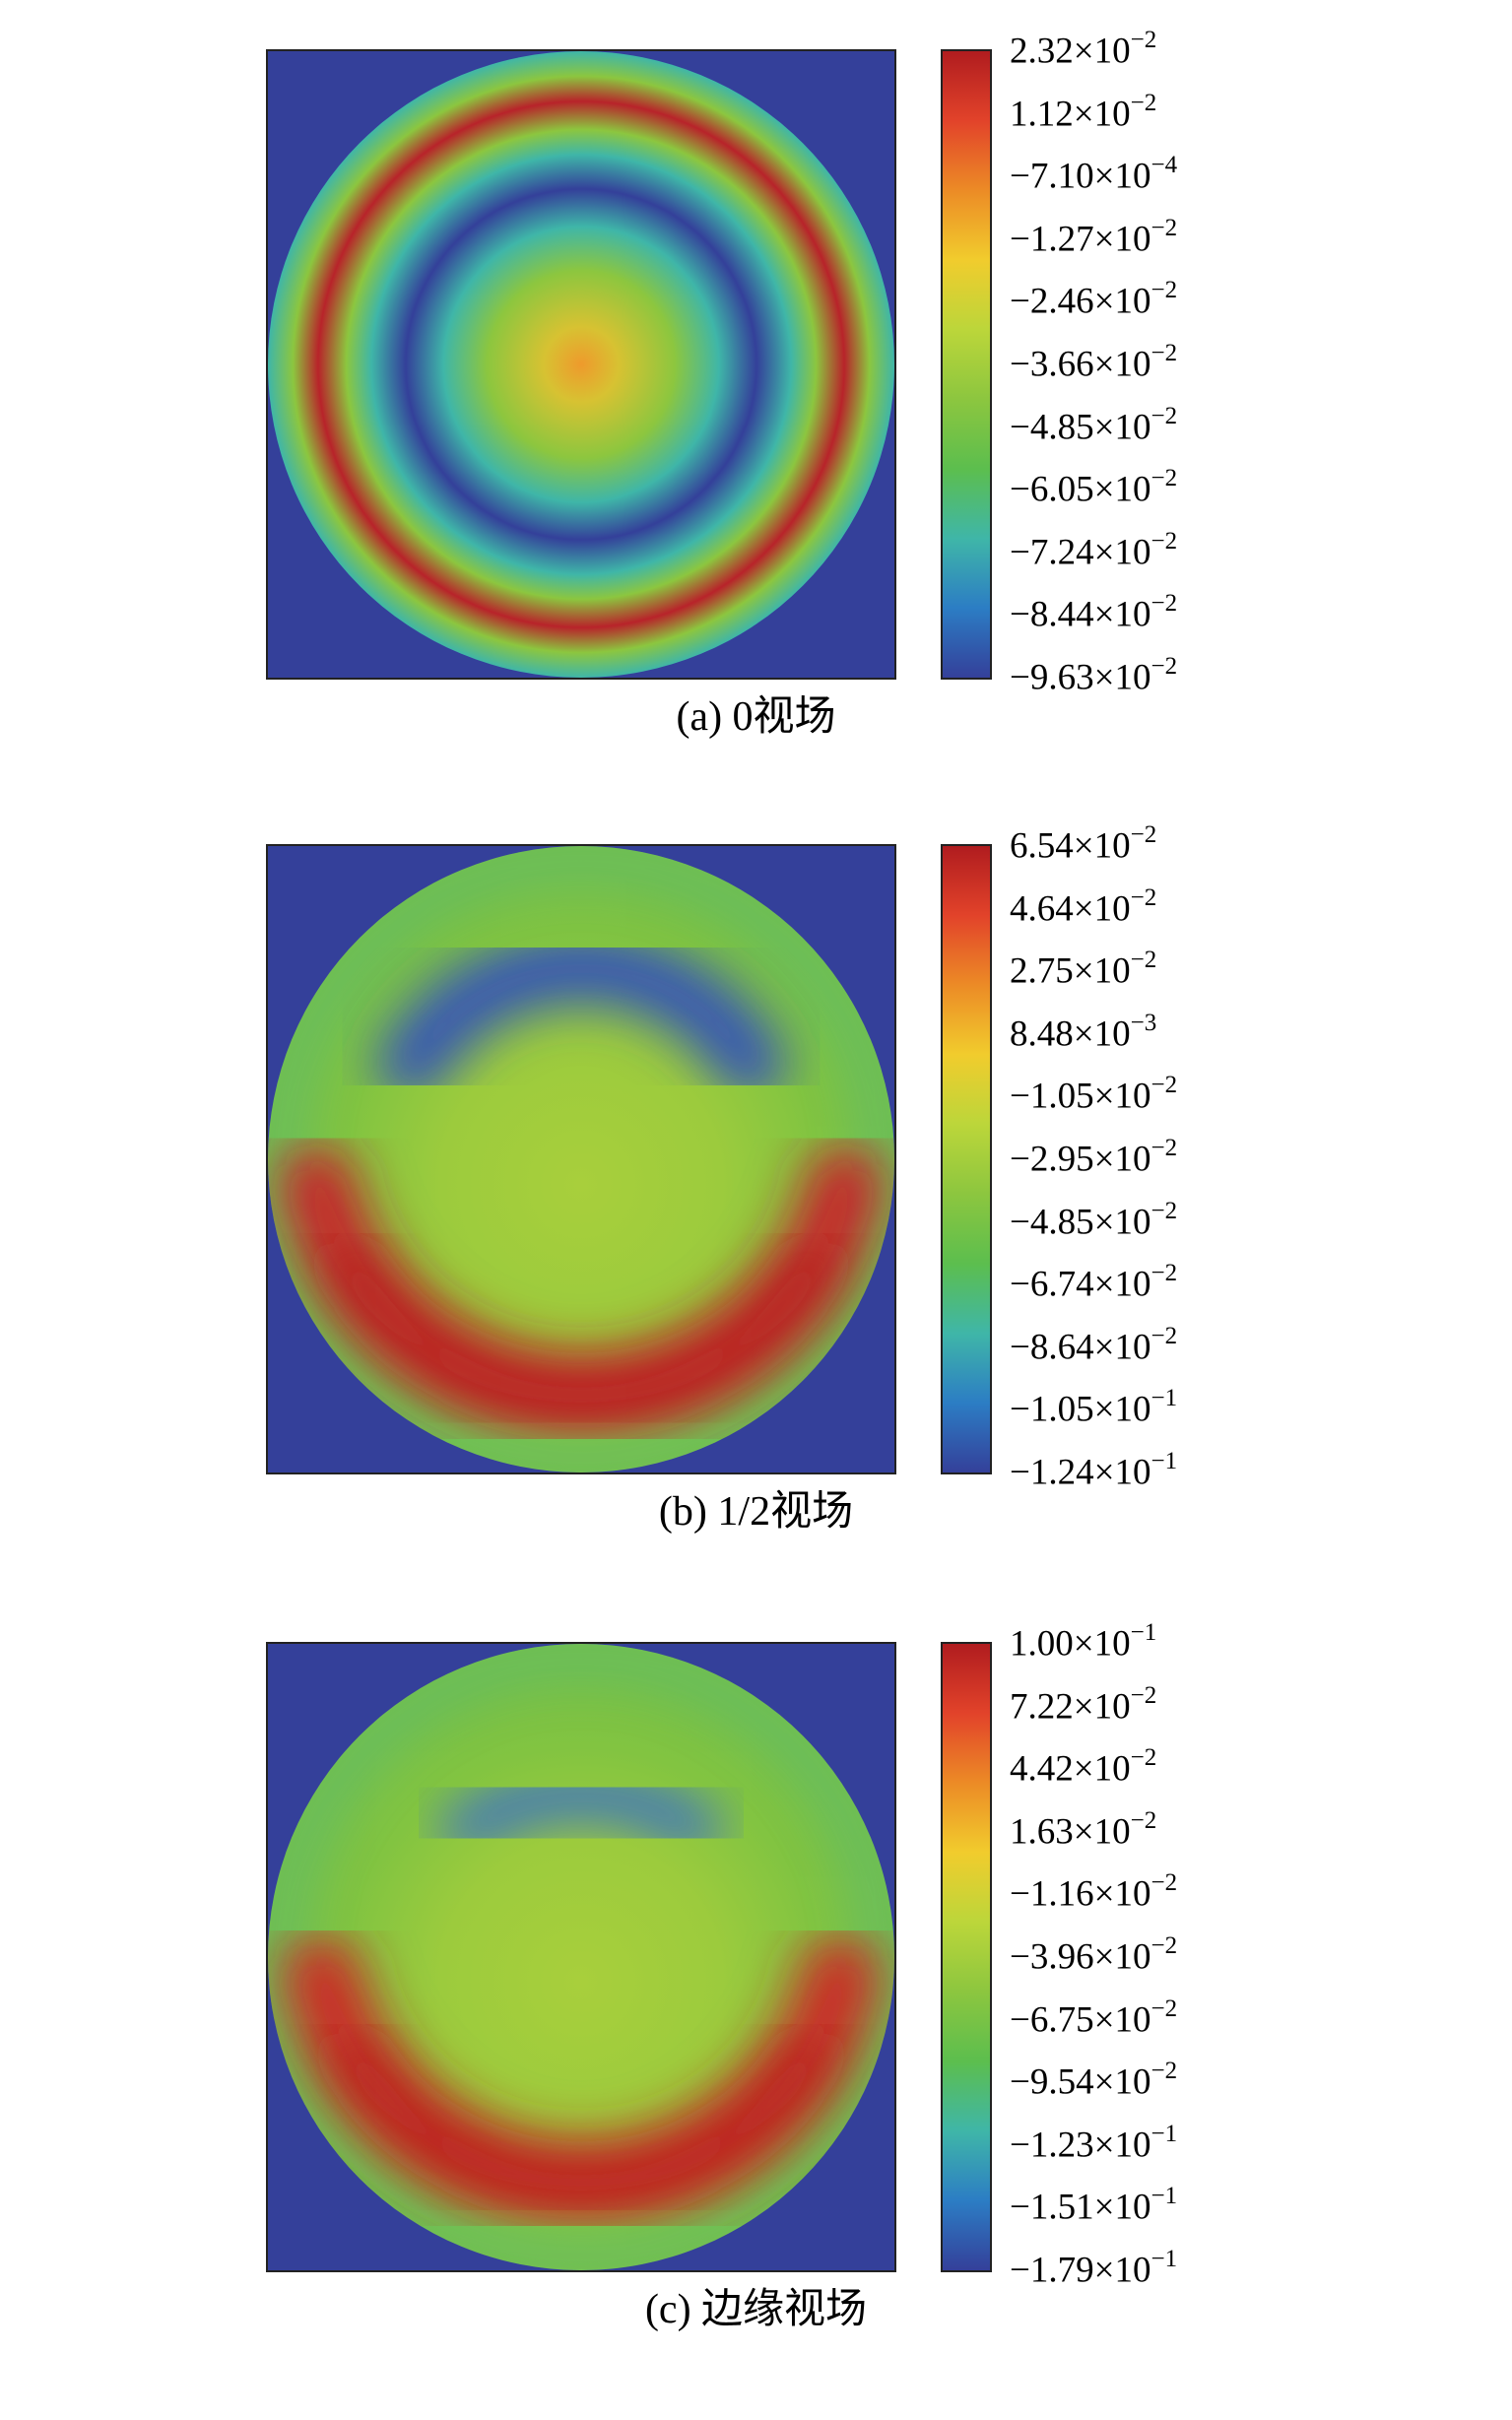 This screenshot has width=1512, height=2420. I want to click on colorbar-tick-label: −6.74×10⁻², so click(1094, 1282).